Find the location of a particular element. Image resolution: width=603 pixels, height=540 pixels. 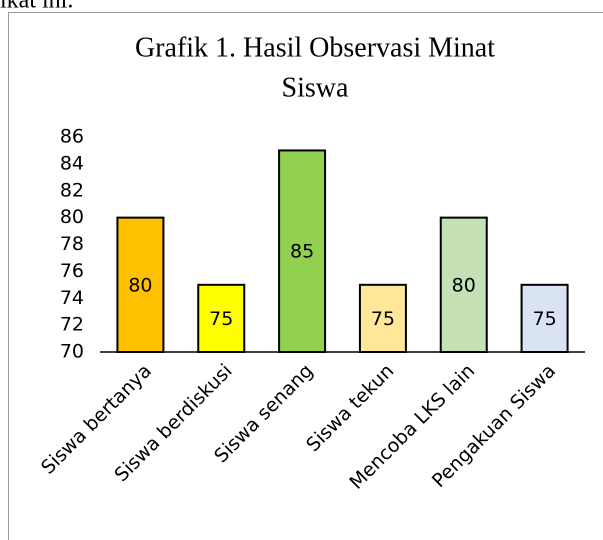

chart-title: Siswa is located at coordinates (315, 87).